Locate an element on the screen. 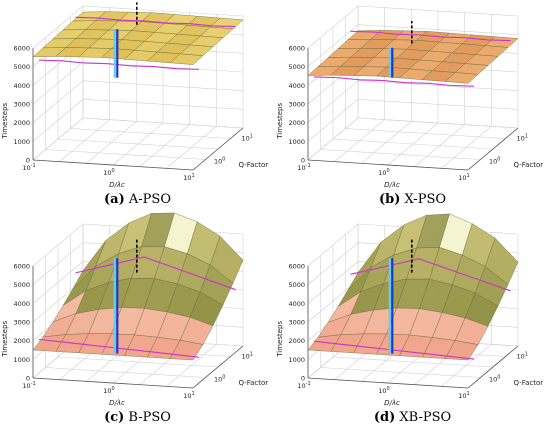 The width and height of the screenshot is (550, 432). caption-c: (c) B-PSO is located at coordinates (137, 417).